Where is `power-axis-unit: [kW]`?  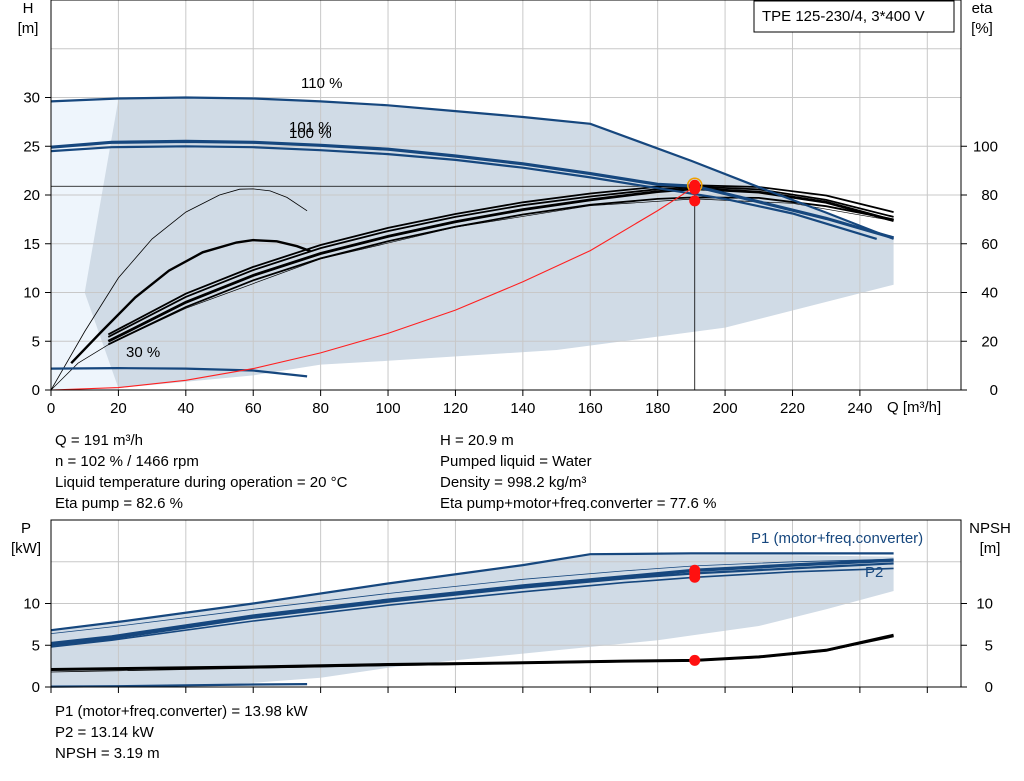 power-axis-unit: [kW] is located at coordinates (26, 548).